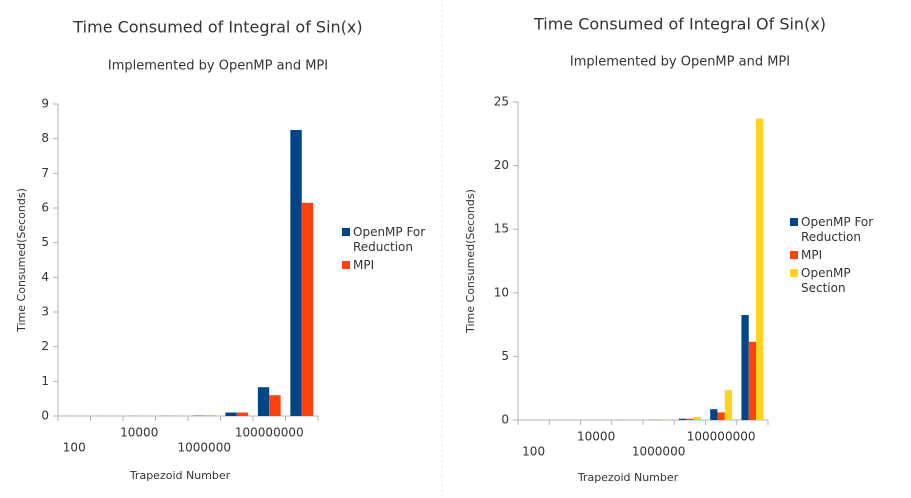 This screenshot has height=498, width=911. What do you see at coordinates (501, 165) in the screenshot?
I see `y-tick-label: 20` at bounding box center [501, 165].